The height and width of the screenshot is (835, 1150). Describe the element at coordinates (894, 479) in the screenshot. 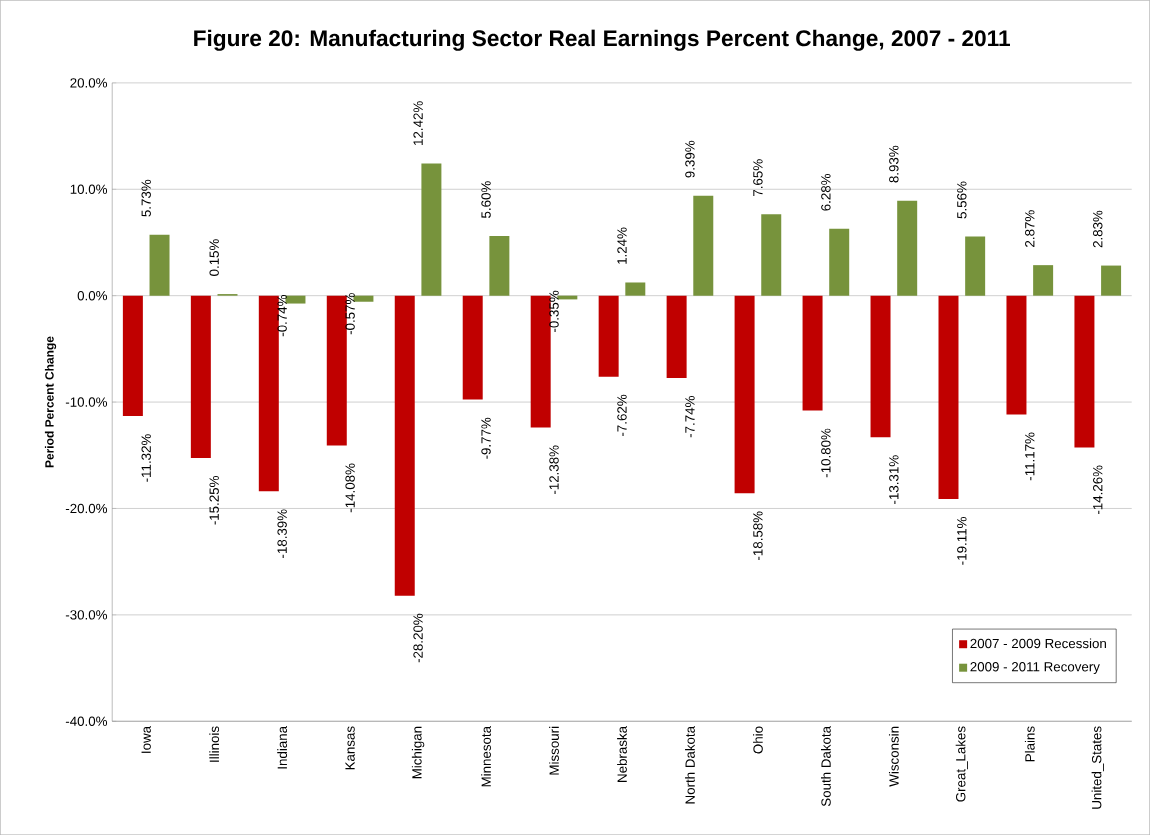

I see `data-label: -13.31%` at that location.